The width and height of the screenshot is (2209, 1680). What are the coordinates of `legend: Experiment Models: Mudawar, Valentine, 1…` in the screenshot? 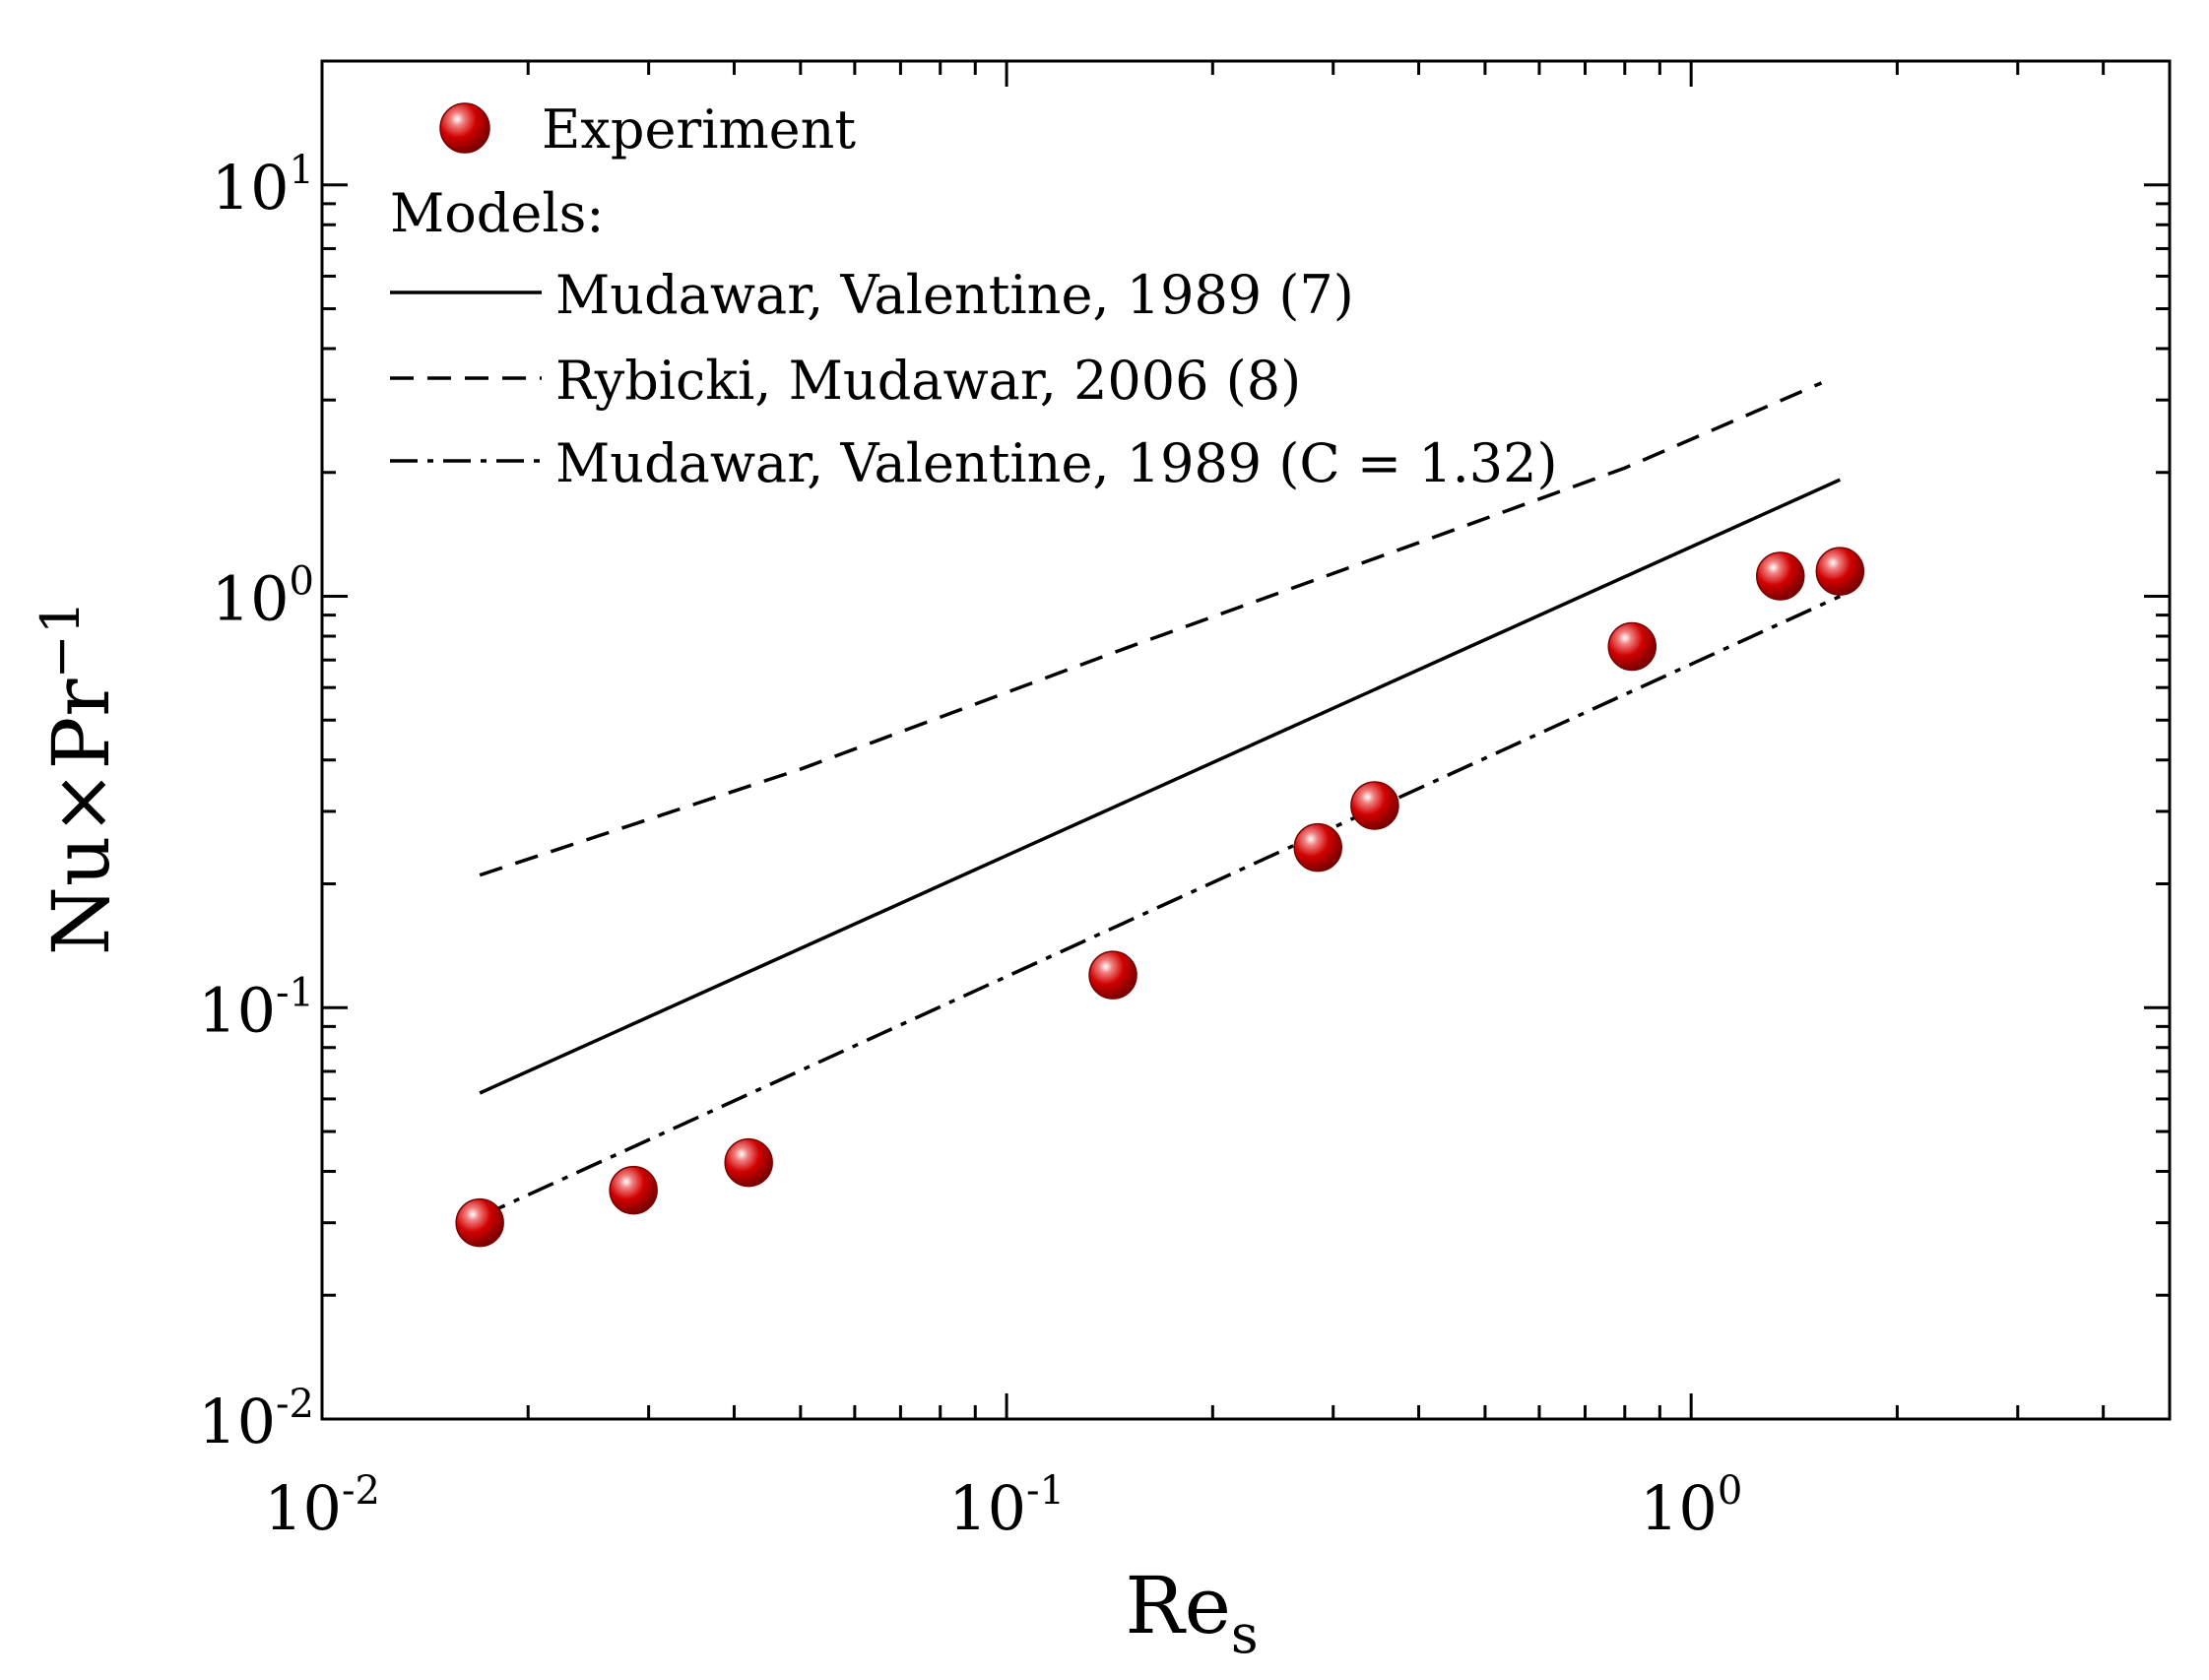 It's located at (974, 296).